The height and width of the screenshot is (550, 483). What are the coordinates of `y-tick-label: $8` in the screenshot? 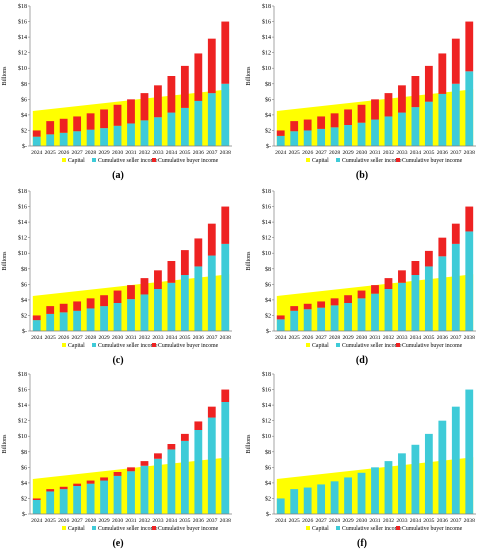 It's located at (268, 84).